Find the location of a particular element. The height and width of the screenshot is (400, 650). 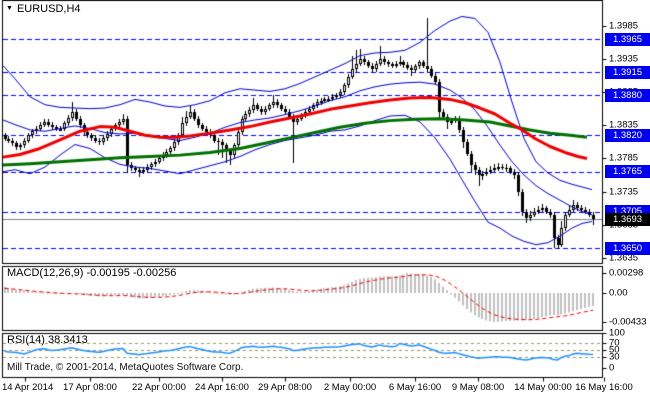

time-axis-label: 6 May 16:00 is located at coordinates (415, 387).